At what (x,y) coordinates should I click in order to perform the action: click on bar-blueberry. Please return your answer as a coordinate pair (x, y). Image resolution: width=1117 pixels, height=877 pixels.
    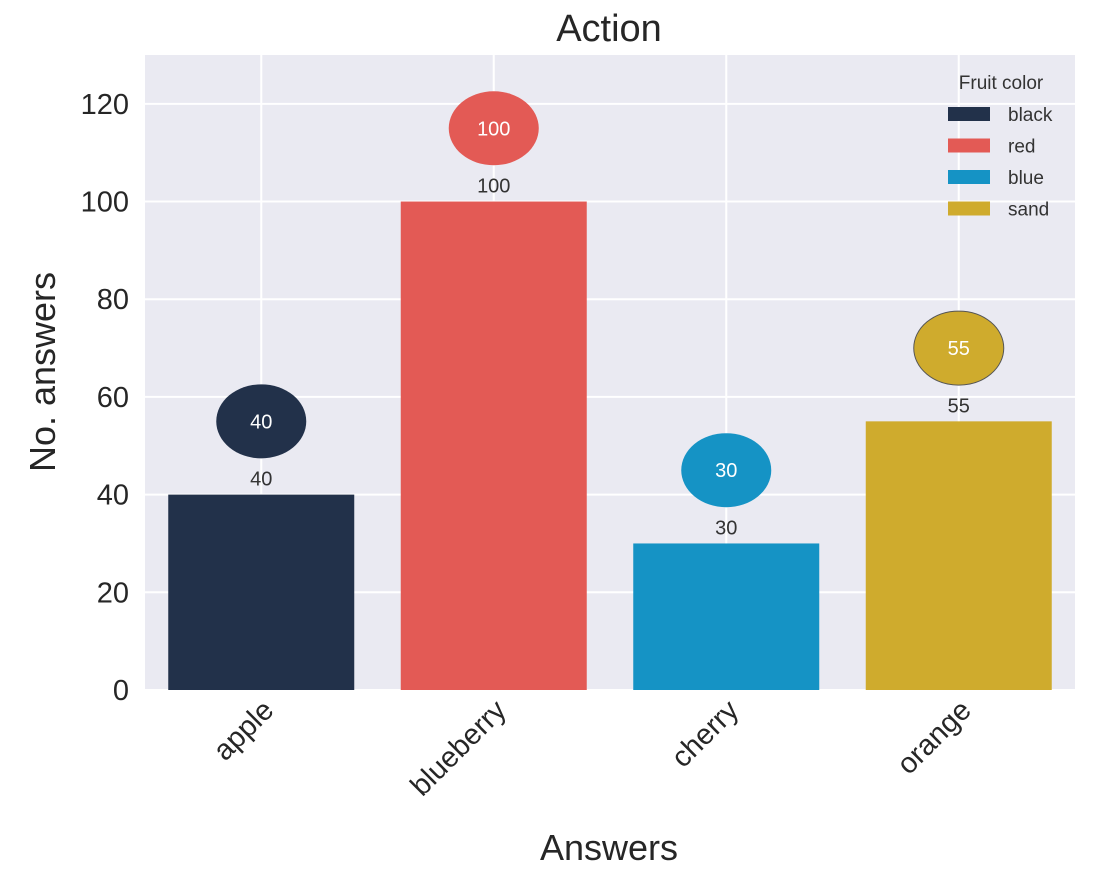
    Looking at the image, I should click on (493, 446).